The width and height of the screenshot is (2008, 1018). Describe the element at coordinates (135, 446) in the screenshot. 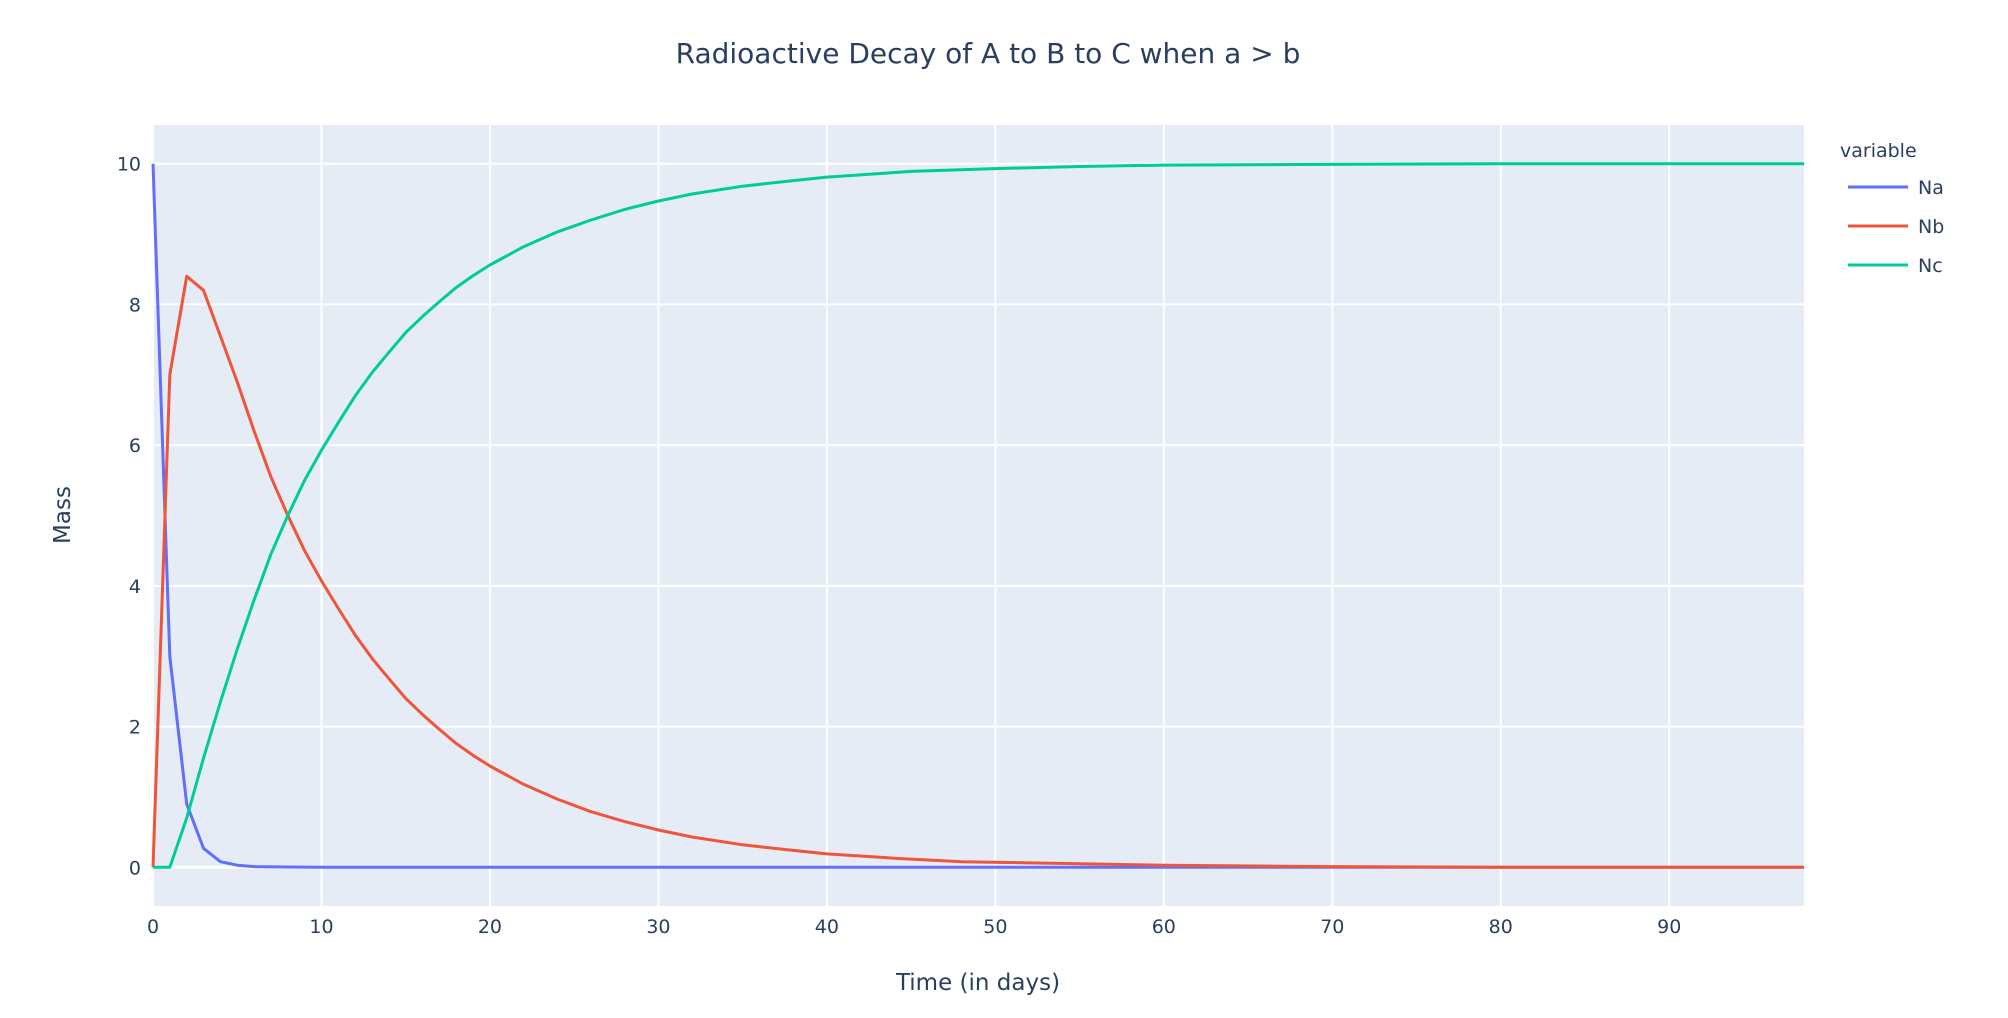

I see `y-tick-label: 6` at that location.